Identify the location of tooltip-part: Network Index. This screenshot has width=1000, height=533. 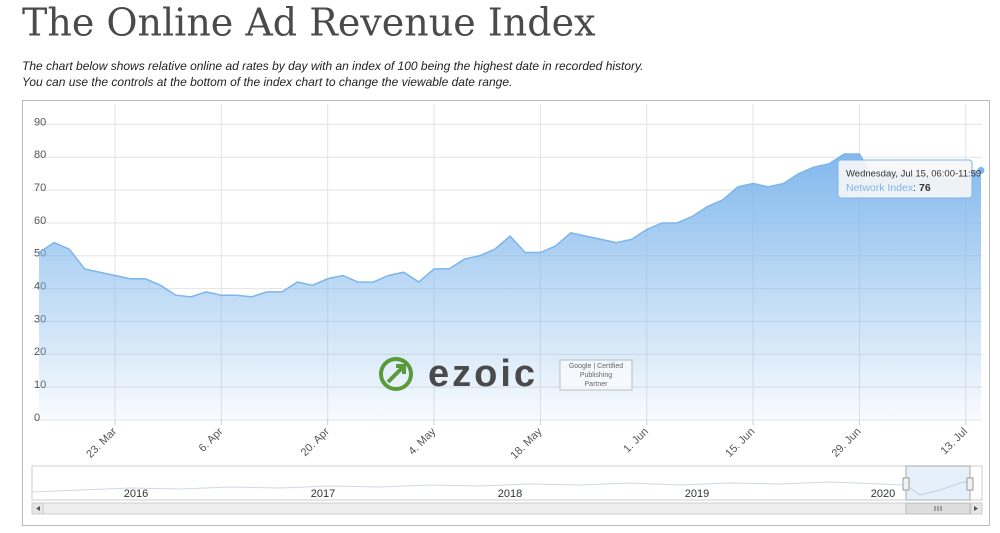
(880, 188).